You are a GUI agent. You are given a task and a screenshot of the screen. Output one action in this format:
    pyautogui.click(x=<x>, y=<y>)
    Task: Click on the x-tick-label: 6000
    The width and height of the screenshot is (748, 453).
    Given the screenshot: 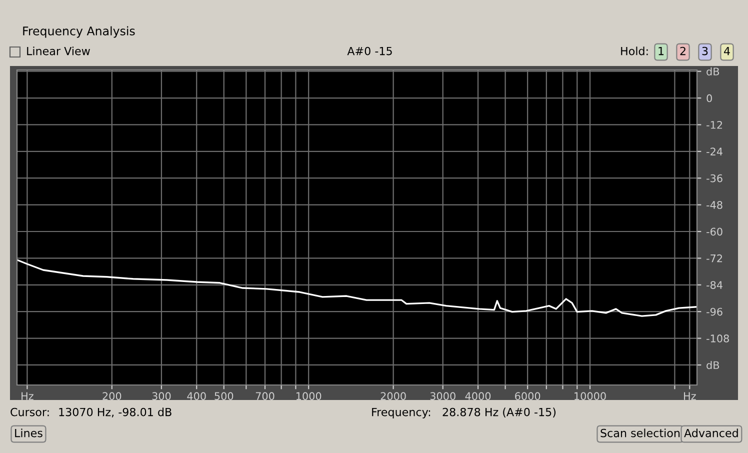 What is the action you would take?
    pyautogui.click(x=527, y=396)
    